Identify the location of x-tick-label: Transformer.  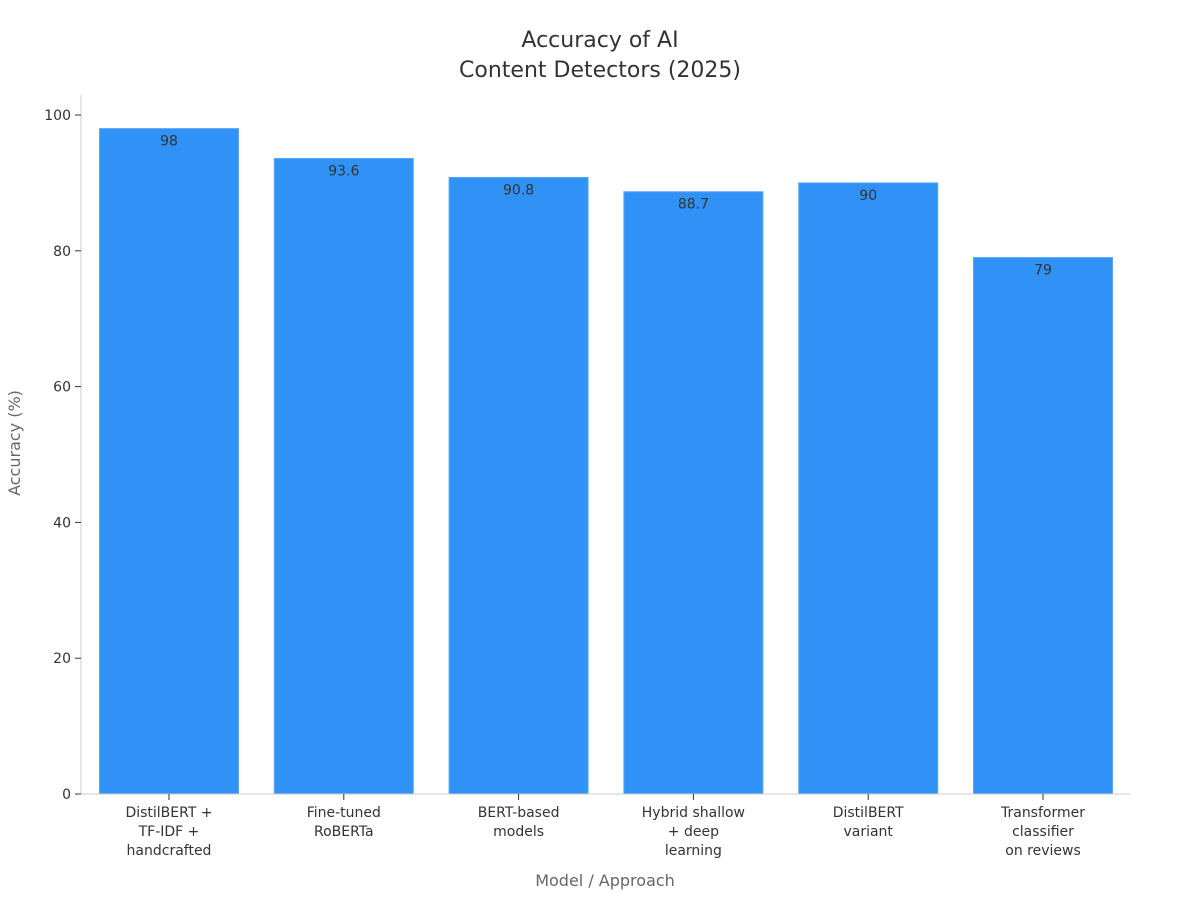
(1042, 813).